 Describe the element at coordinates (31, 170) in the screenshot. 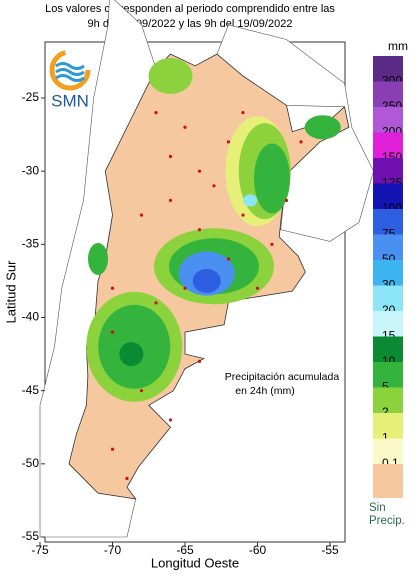

I see `y-tick-label: -30` at that location.